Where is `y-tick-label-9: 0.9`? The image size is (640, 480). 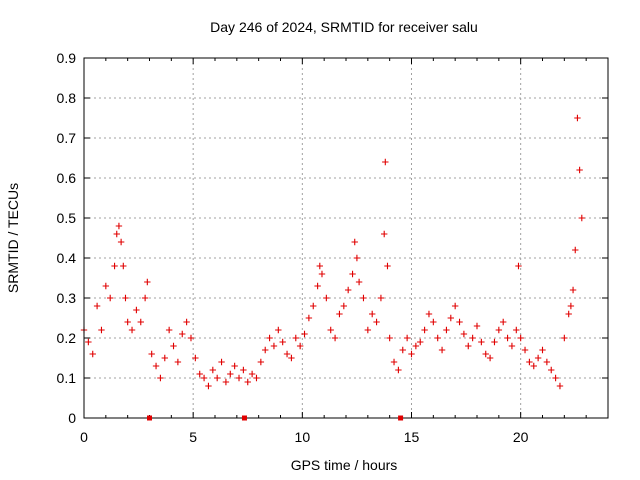 y-tick-label-9: 0.9 is located at coordinates (67, 58).